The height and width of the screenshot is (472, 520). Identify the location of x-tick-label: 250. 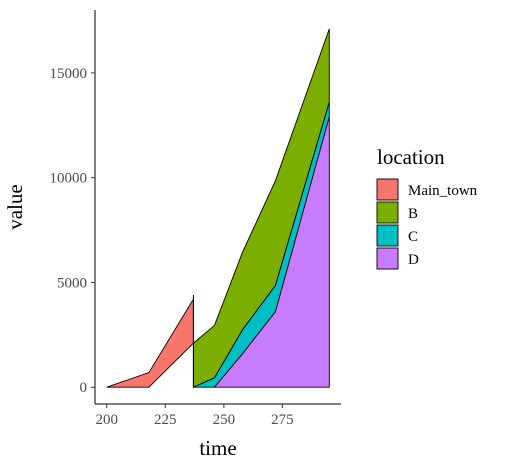
(224, 420).